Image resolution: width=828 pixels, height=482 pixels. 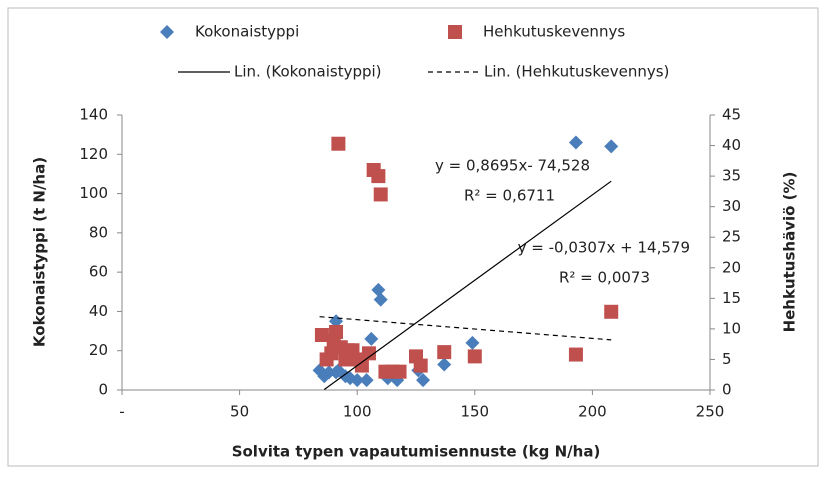 What do you see at coordinates (239, 412) in the screenshot?
I see `x-tick-label: 50` at bounding box center [239, 412].